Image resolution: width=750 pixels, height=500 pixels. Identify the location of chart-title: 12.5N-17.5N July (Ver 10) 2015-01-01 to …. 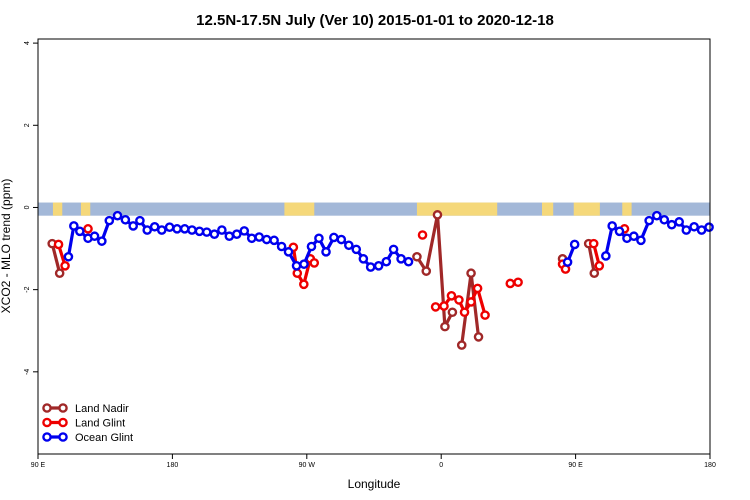
(375, 20).